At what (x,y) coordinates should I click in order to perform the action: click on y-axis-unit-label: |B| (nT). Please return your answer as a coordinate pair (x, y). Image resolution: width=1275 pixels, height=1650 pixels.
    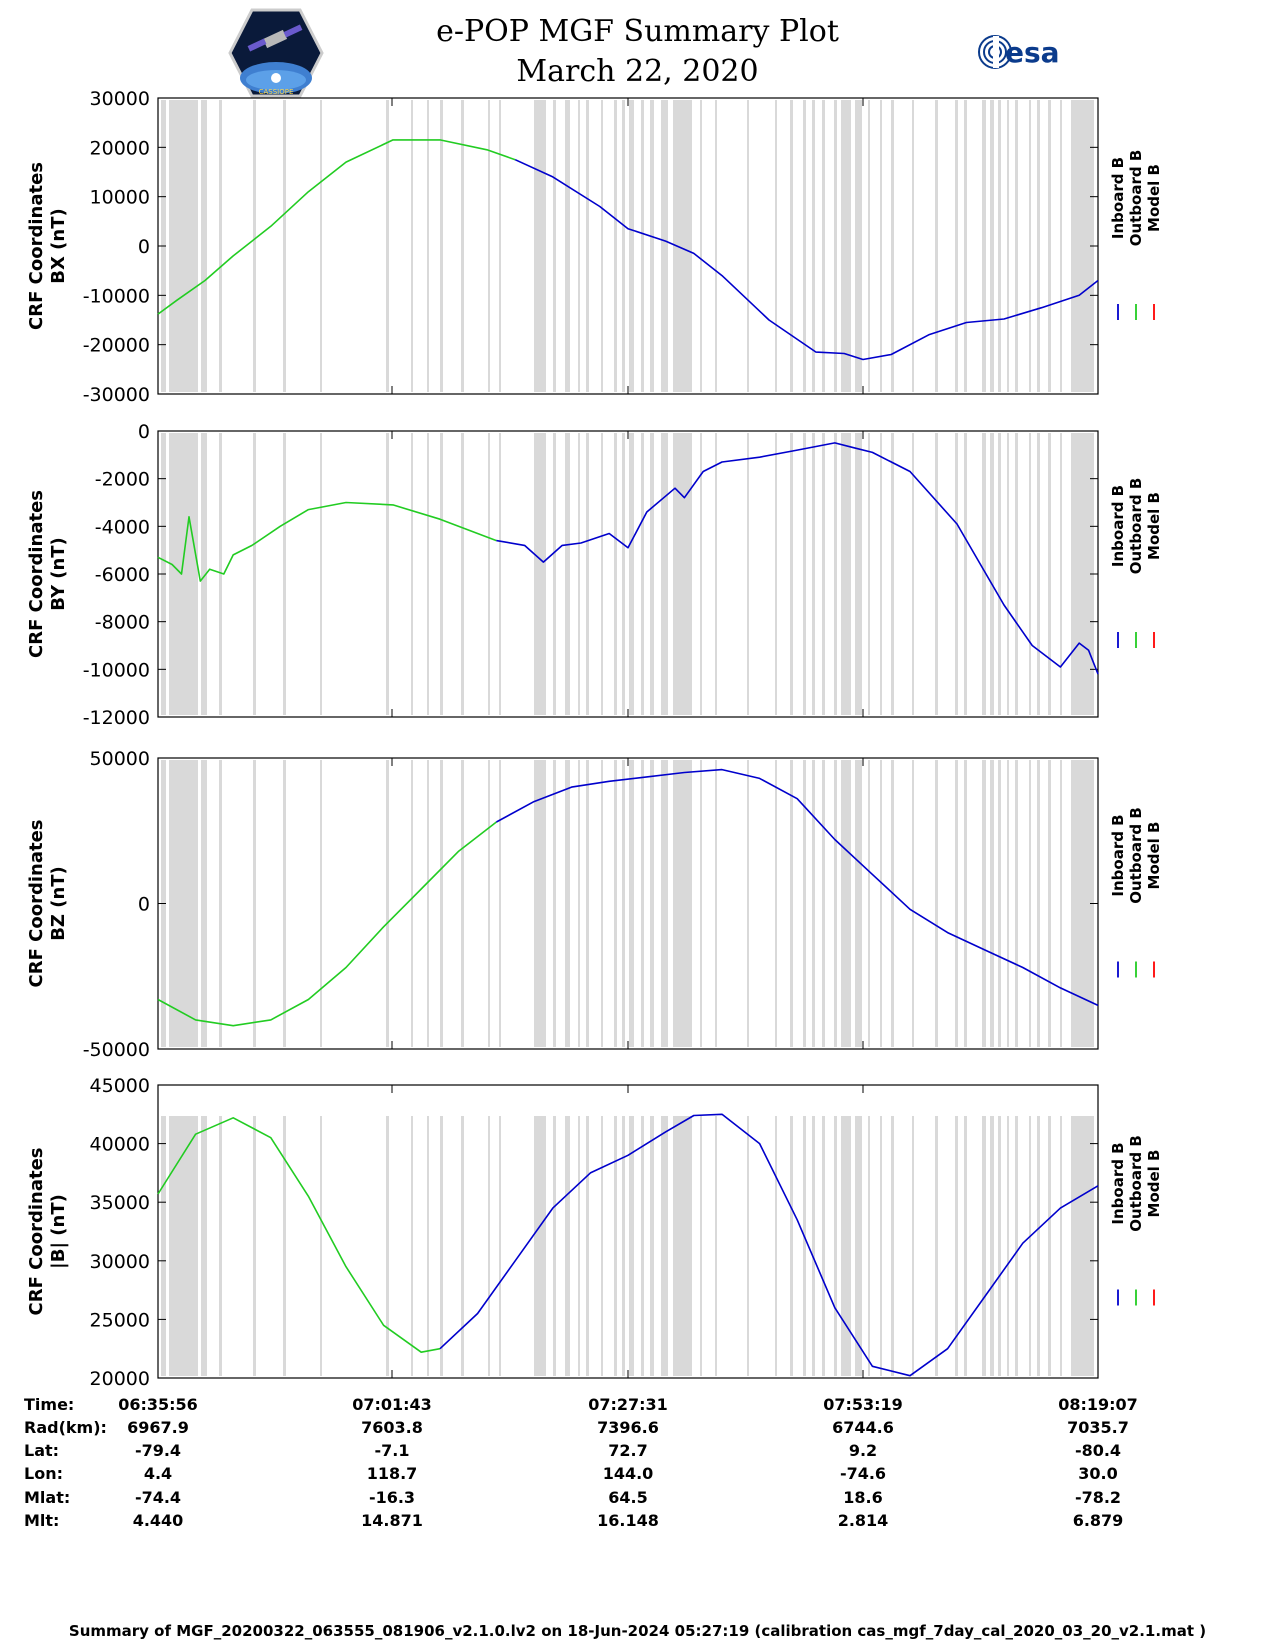
    Looking at the image, I should click on (58, 1231).